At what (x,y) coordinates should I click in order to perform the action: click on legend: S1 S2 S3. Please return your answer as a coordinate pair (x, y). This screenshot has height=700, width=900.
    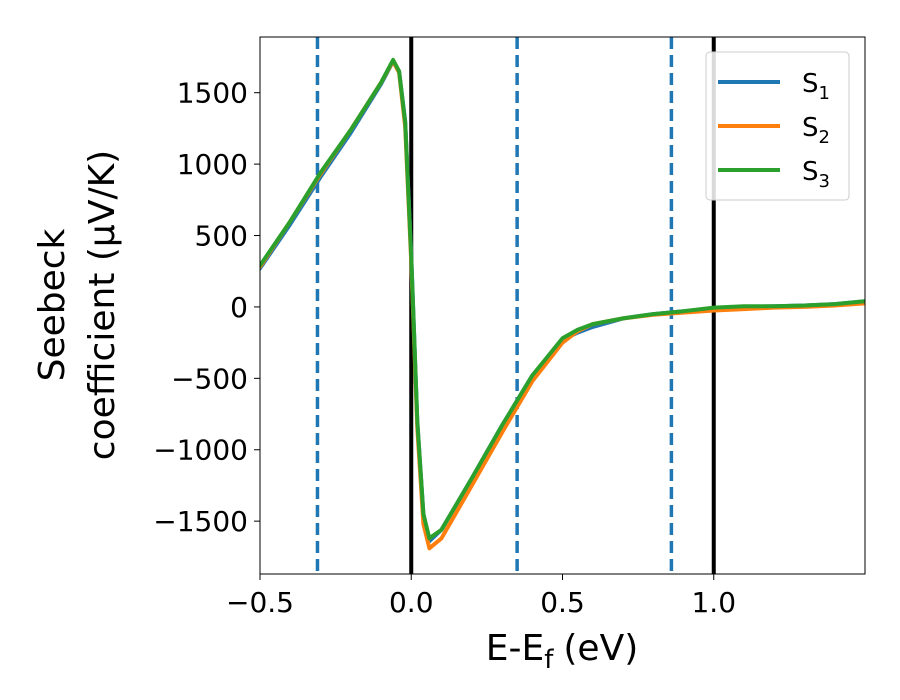
    Looking at the image, I should click on (777, 126).